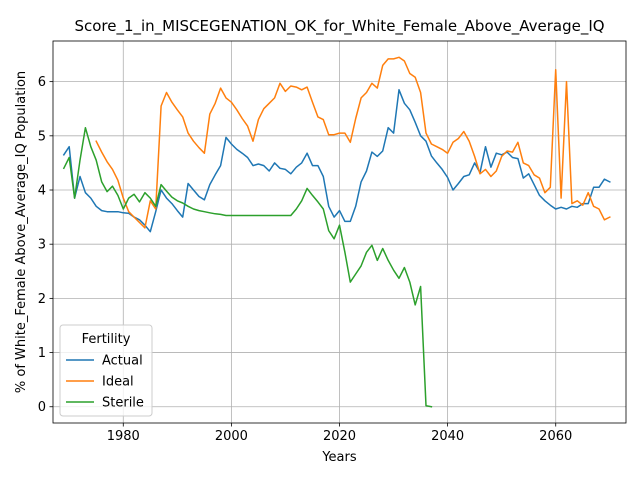  I want to click on legend: Fertility Actual Ideal Sterile, so click(106, 370).